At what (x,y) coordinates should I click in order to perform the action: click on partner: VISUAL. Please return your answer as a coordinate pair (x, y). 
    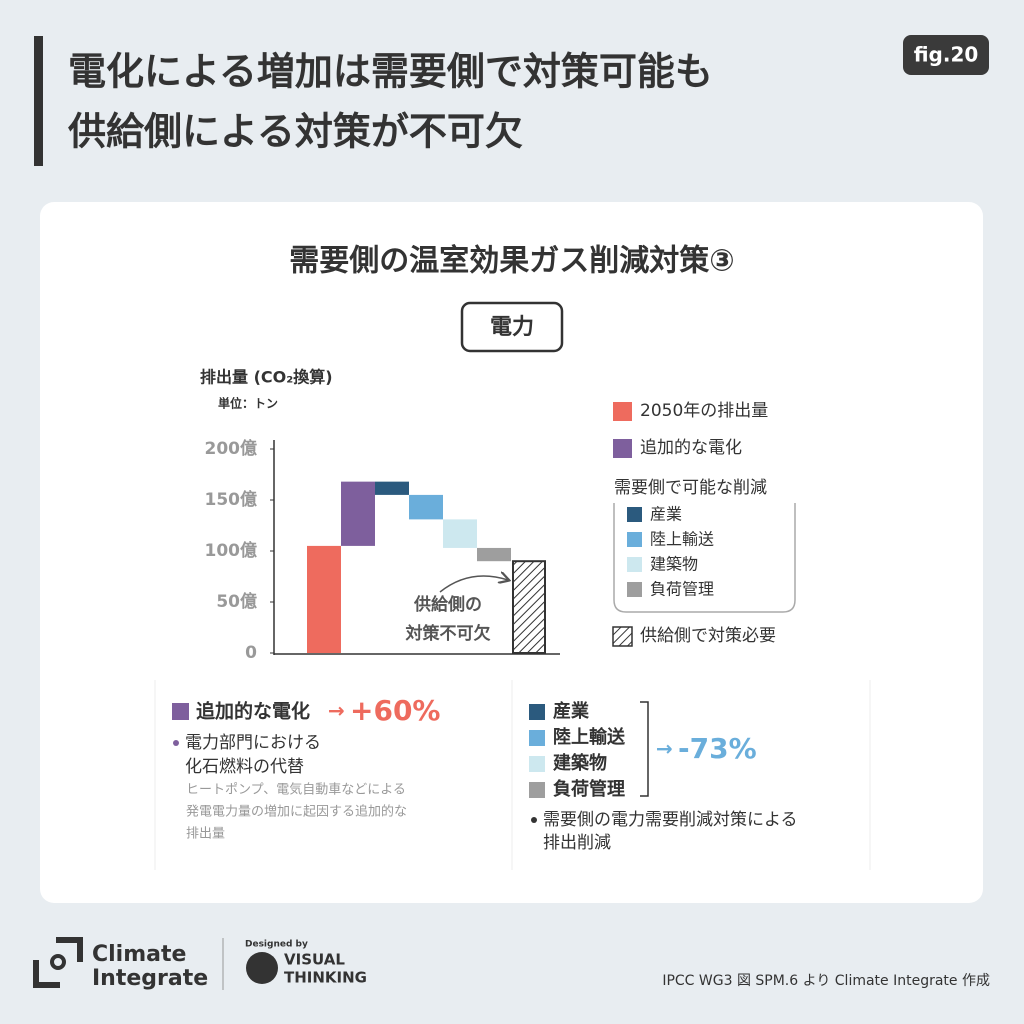
    Looking at the image, I should click on (314, 960).